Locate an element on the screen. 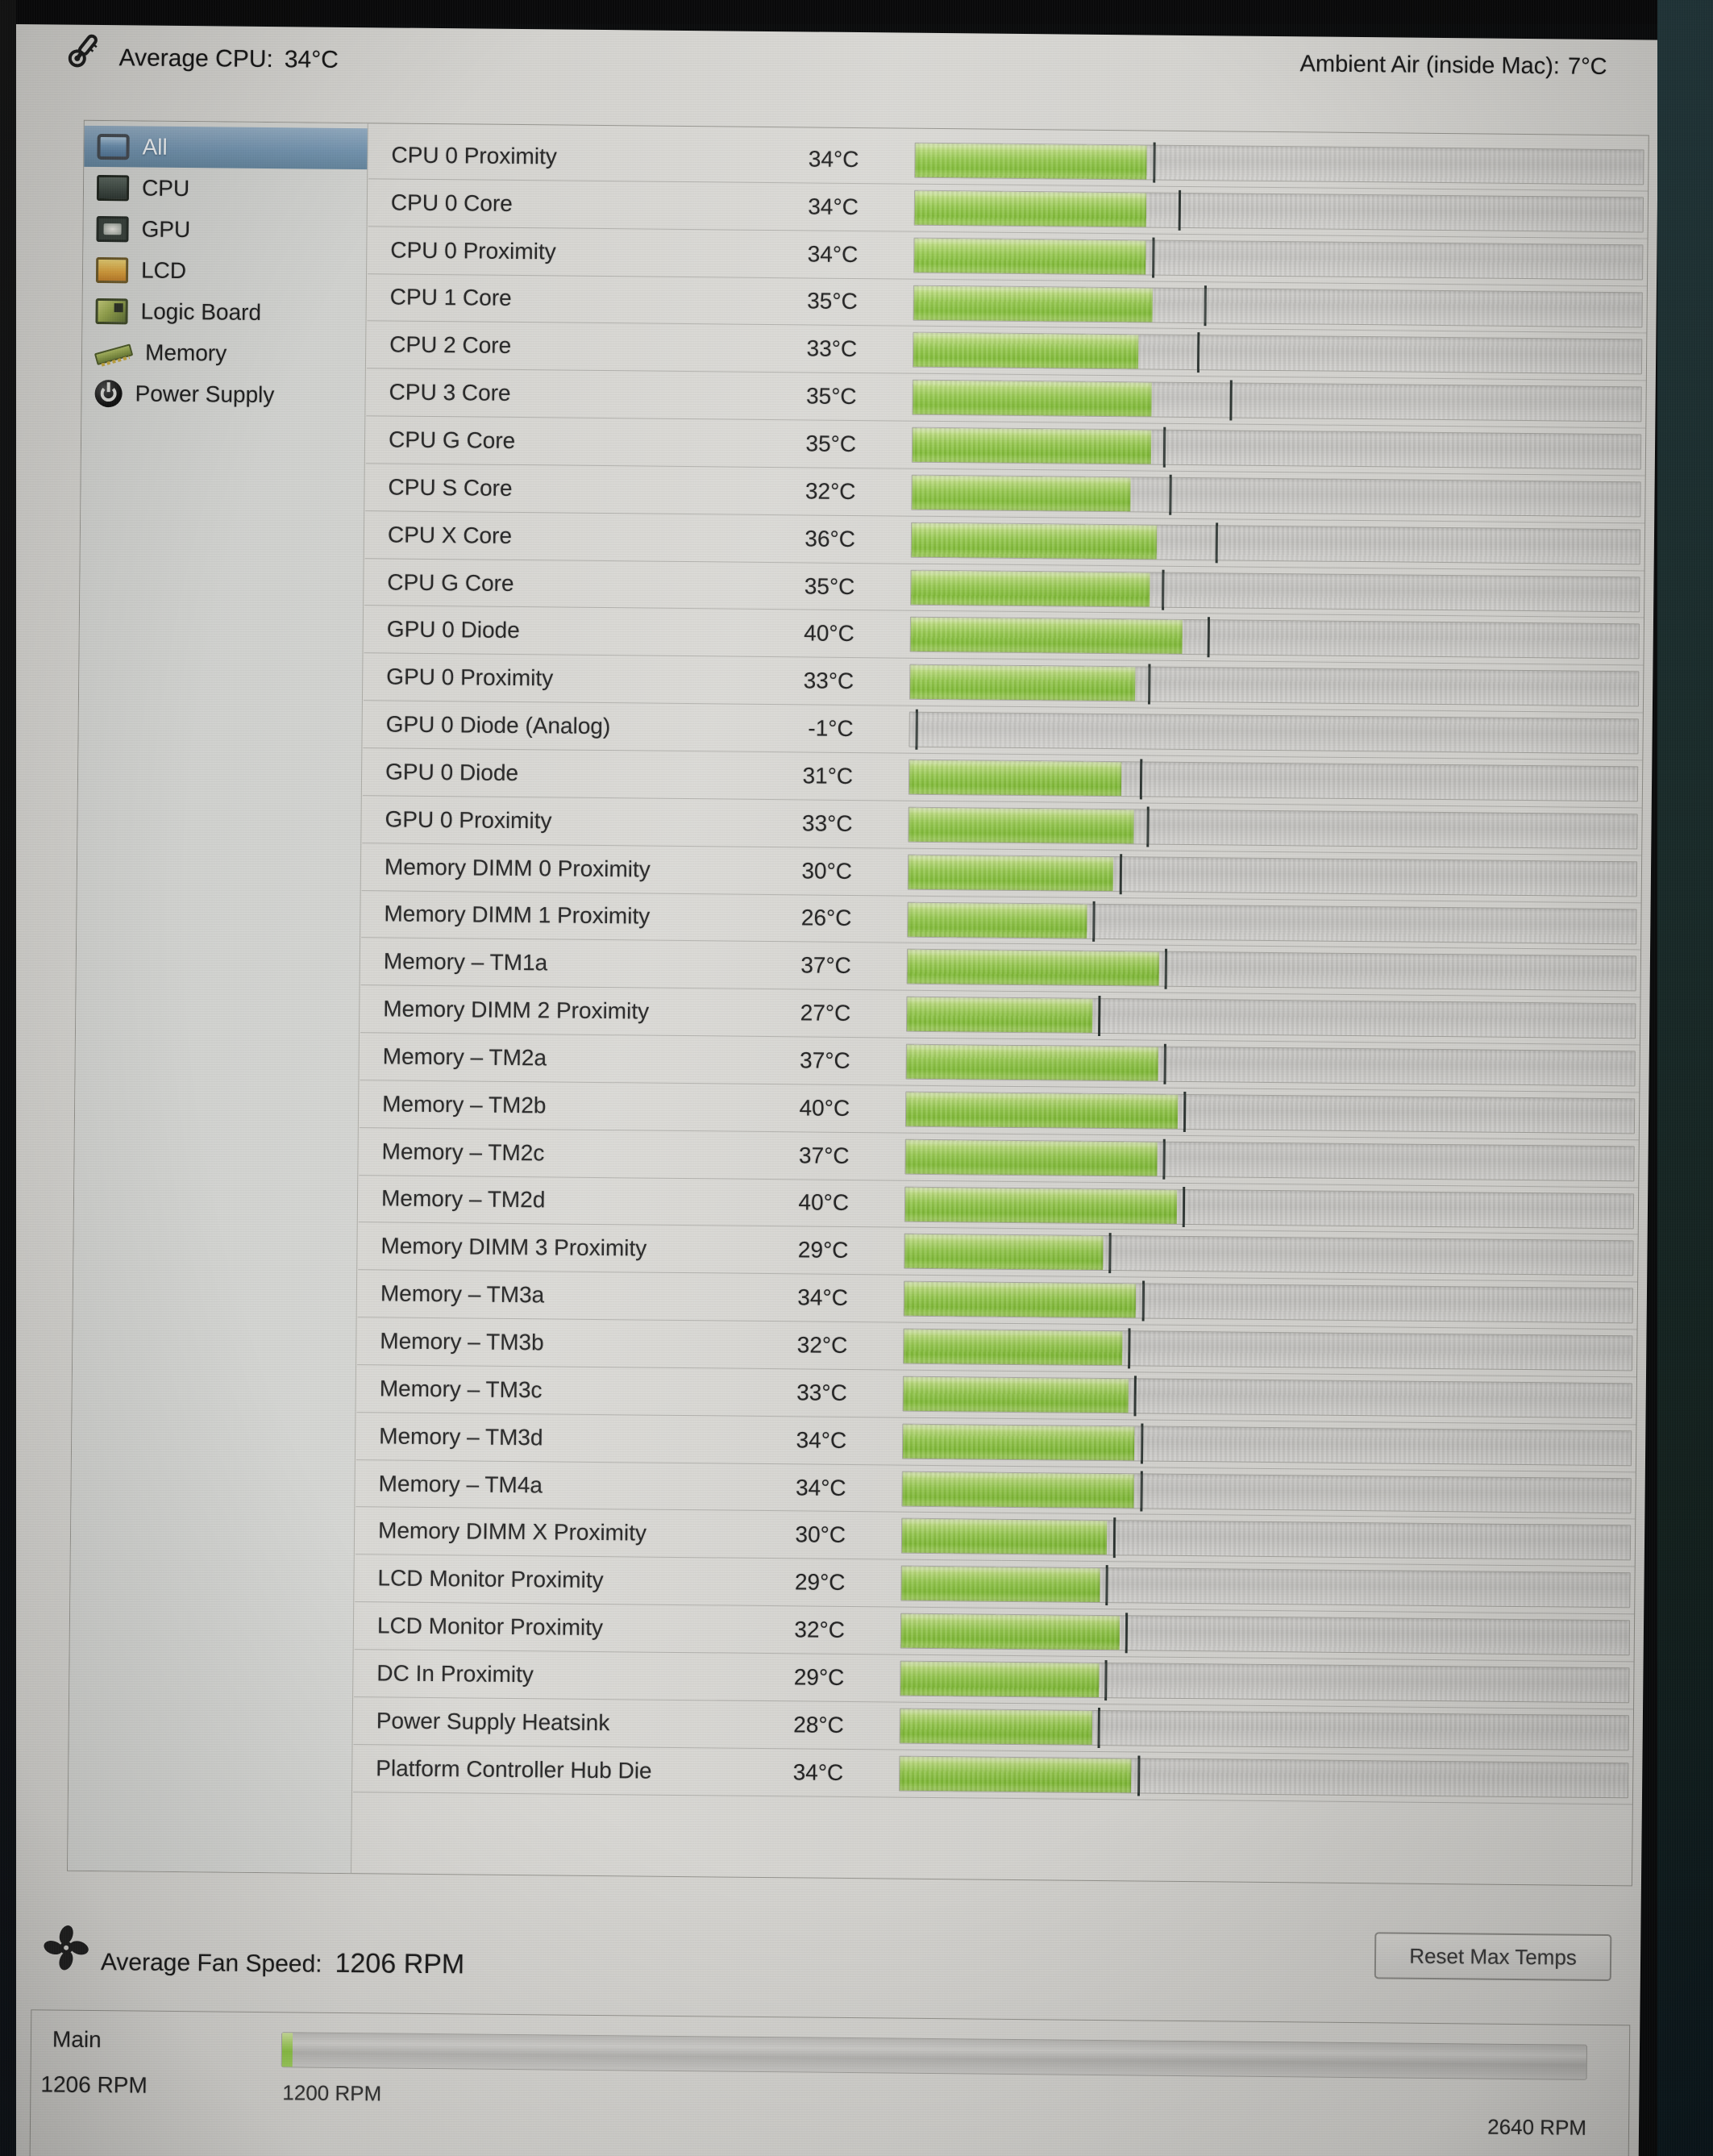 Image resolution: width=1713 pixels, height=2156 pixels. sidebar-item-lcd: LCD is located at coordinates (225, 271).